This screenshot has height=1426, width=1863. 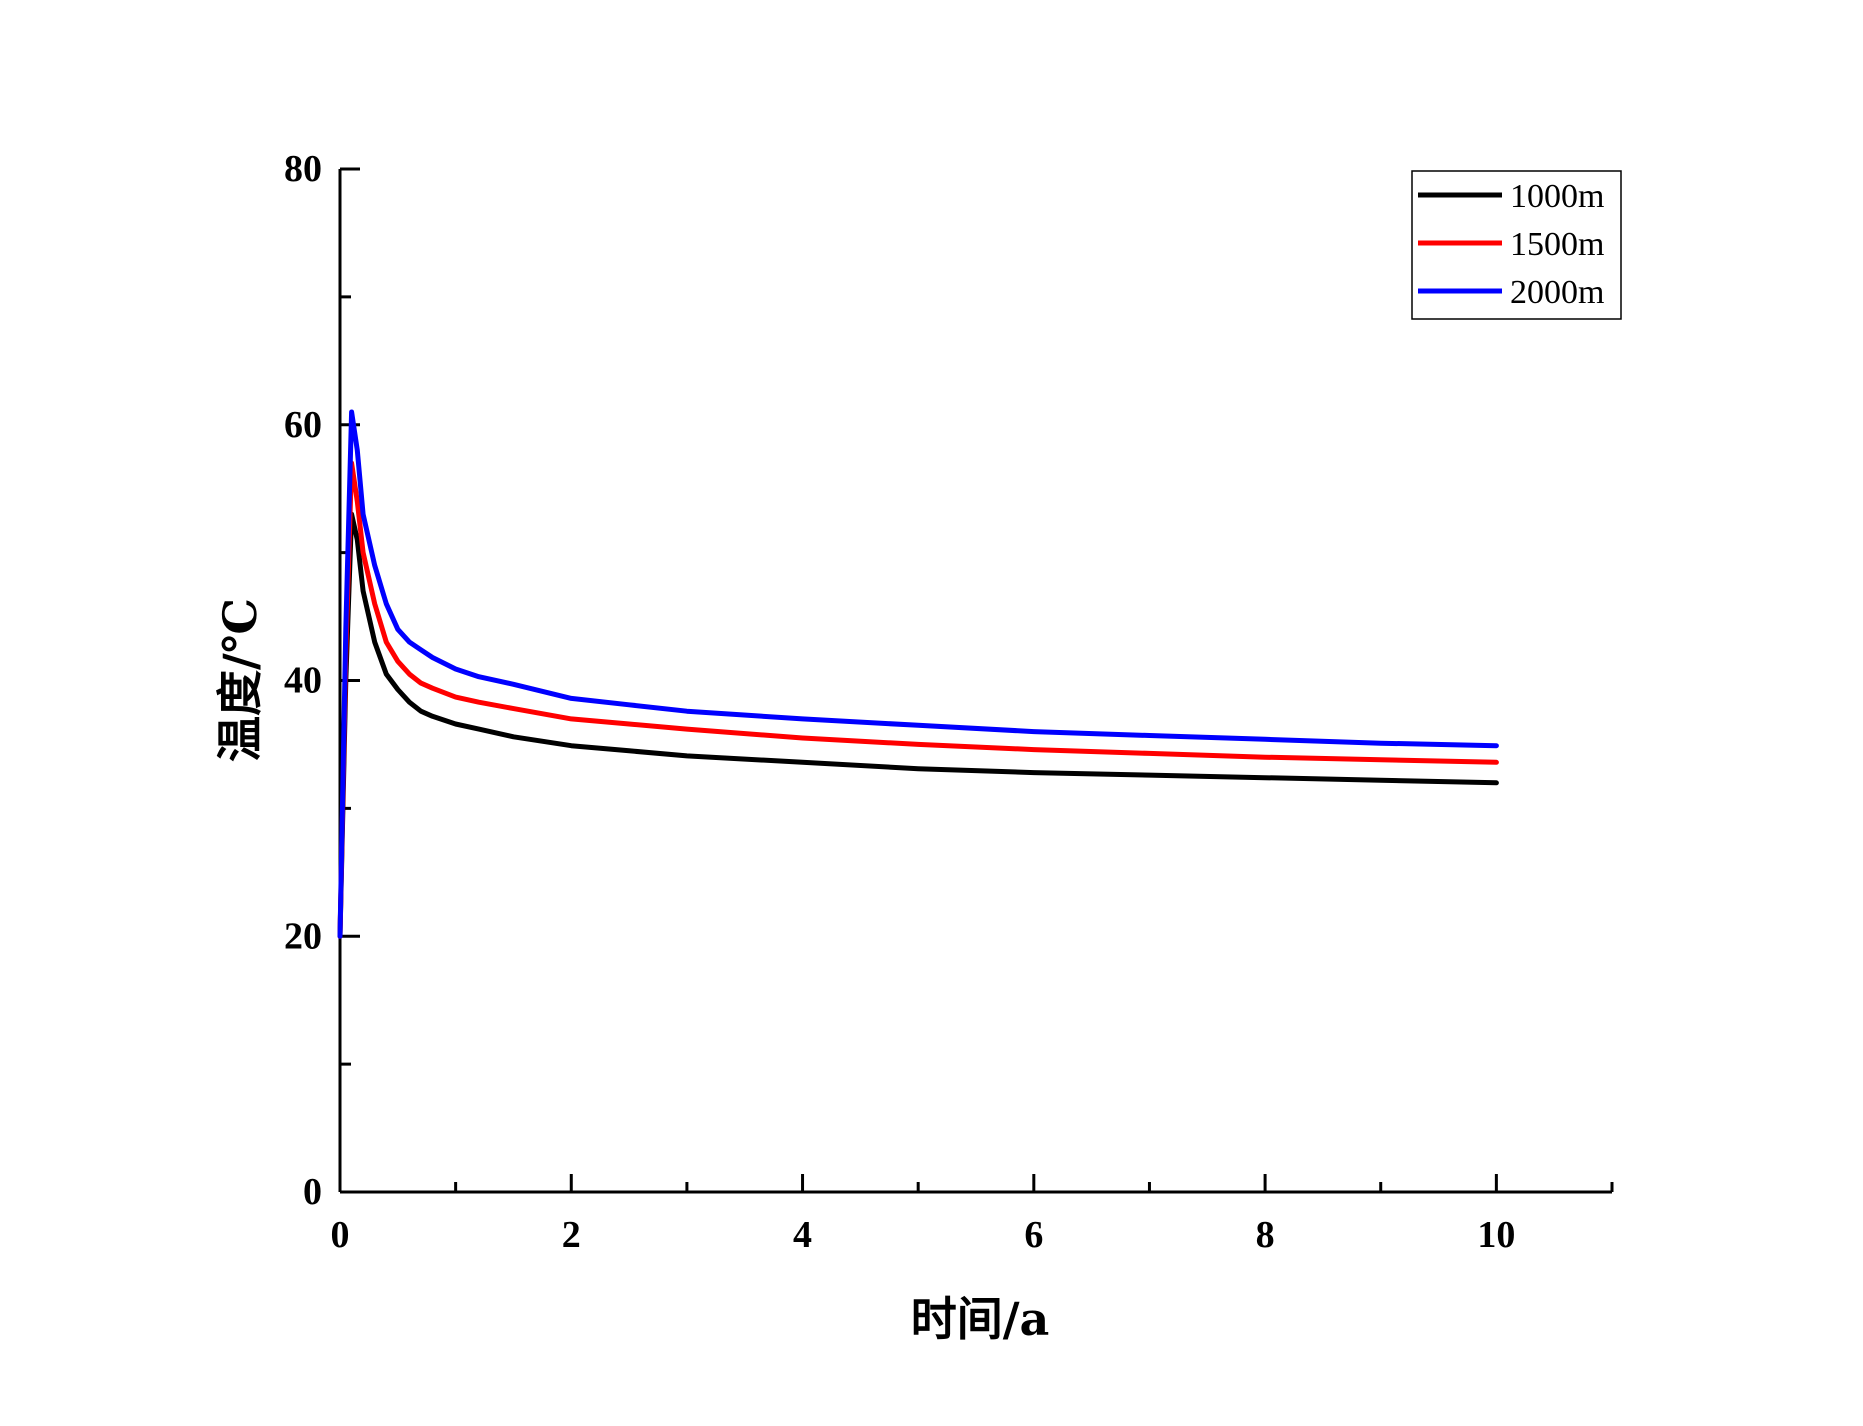 I want to click on x-tick-label: 8, so click(x=1265, y=1235).